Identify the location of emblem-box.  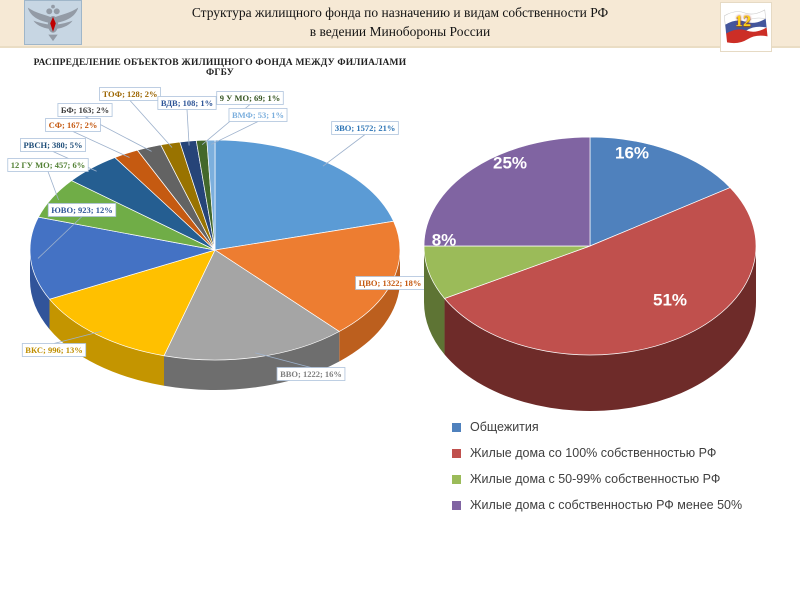
(53, 22).